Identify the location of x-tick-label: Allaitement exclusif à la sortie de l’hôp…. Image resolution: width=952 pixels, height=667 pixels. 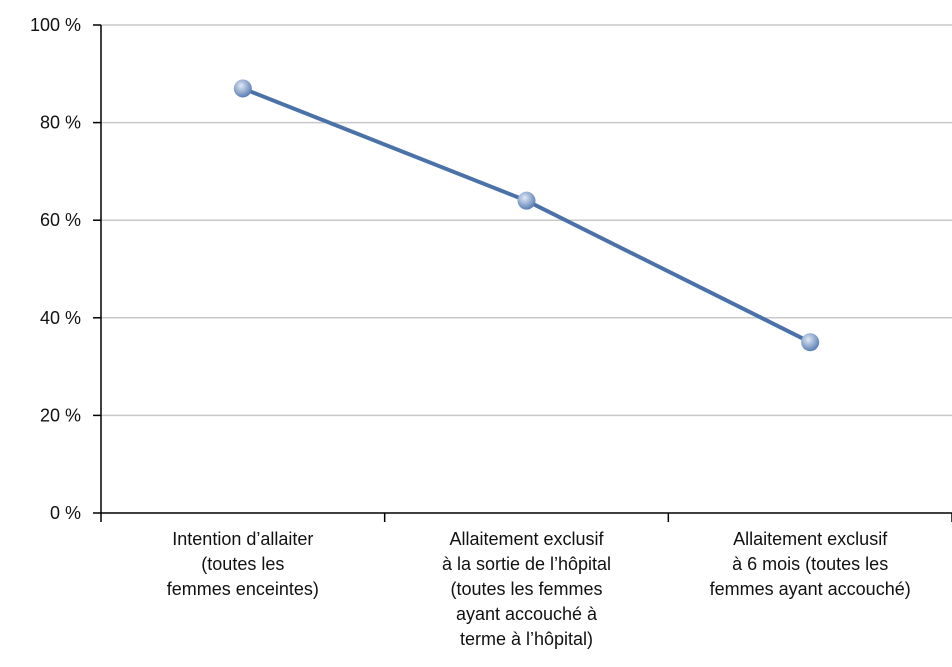
(526, 589).